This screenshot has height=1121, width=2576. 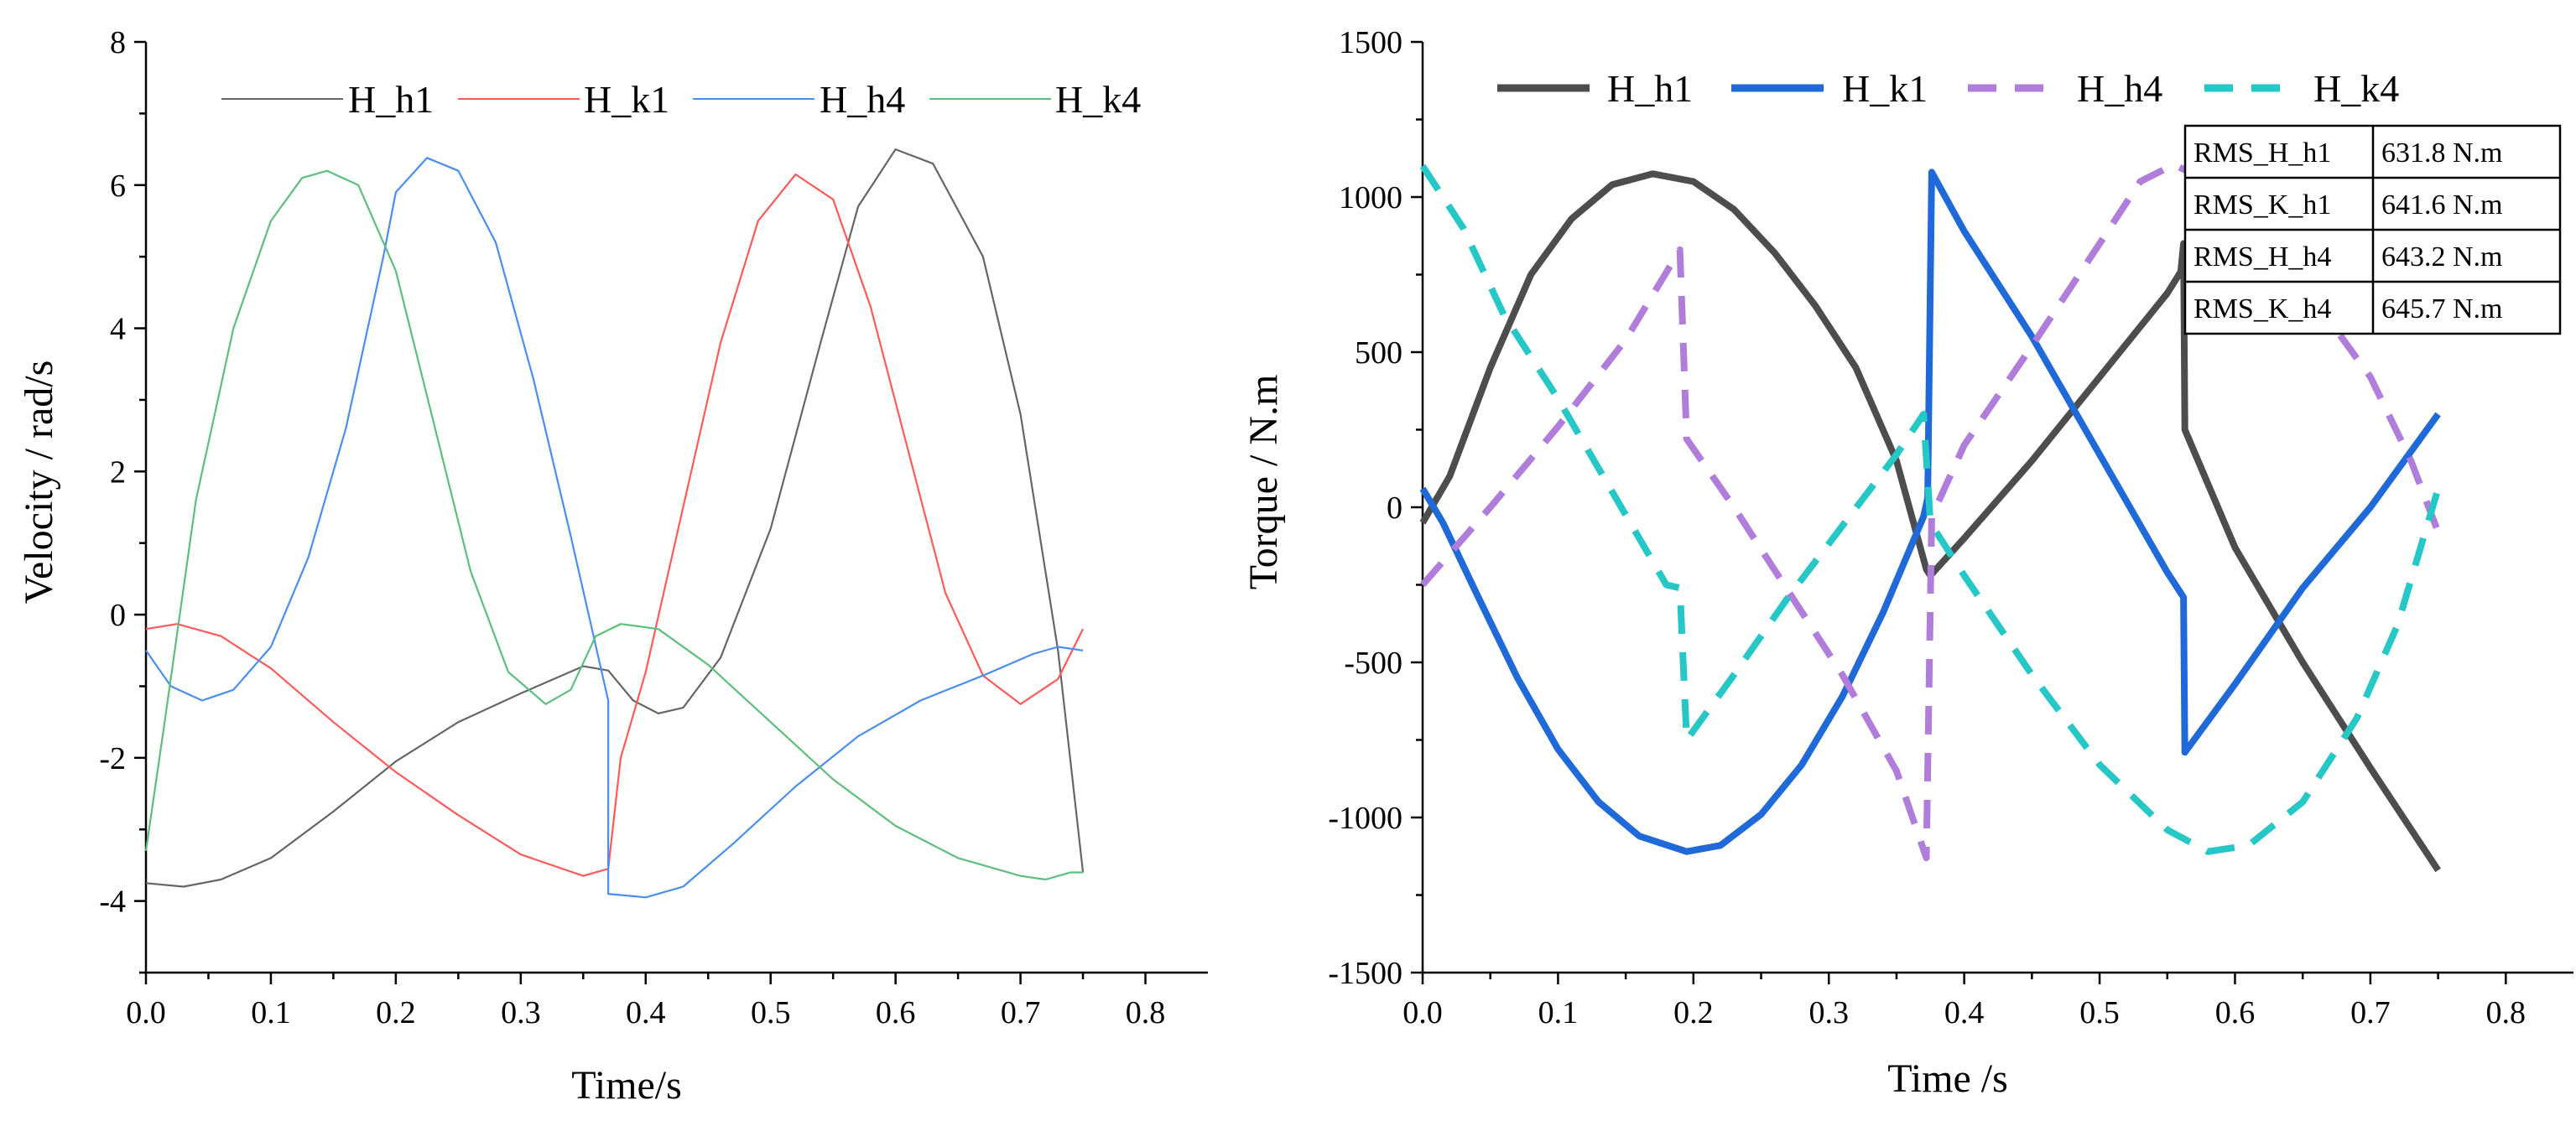 What do you see at coordinates (2442, 154) in the screenshot?
I see `rms-value: 631.8 N.m` at bounding box center [2442, 154].